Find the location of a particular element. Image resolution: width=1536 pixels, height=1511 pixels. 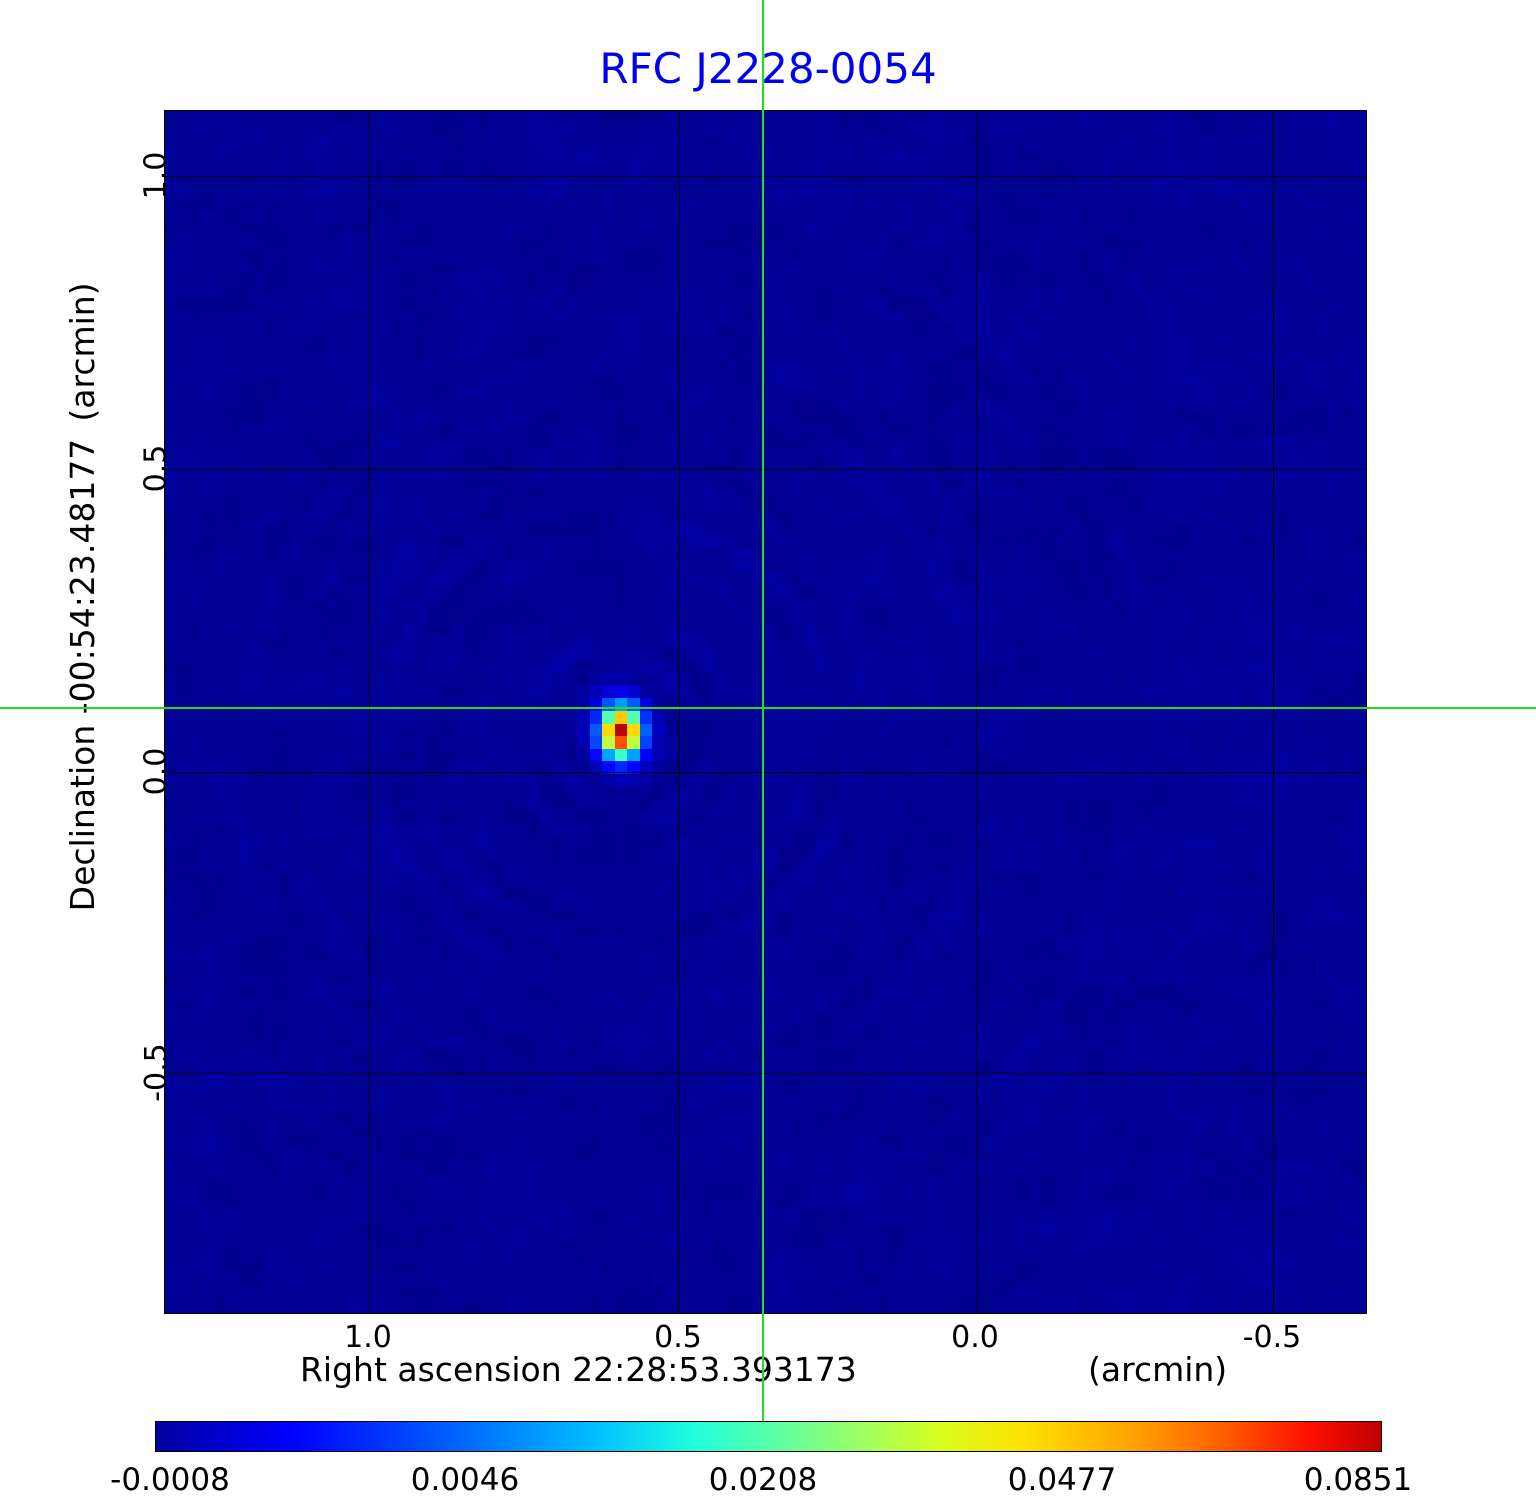

colorbar-tick-3: 0.0477 is located at coordinates (1062, 1480).